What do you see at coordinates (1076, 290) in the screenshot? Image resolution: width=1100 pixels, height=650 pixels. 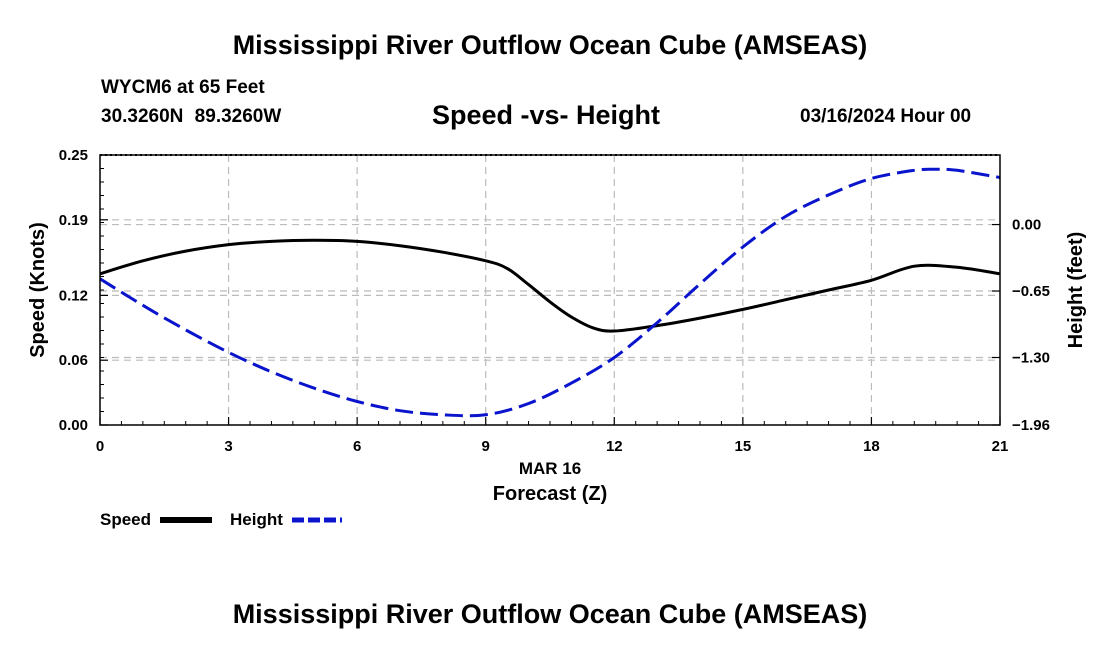 I see `y2-axis-label: Height (feet)` at bounding box center [1076, 290].